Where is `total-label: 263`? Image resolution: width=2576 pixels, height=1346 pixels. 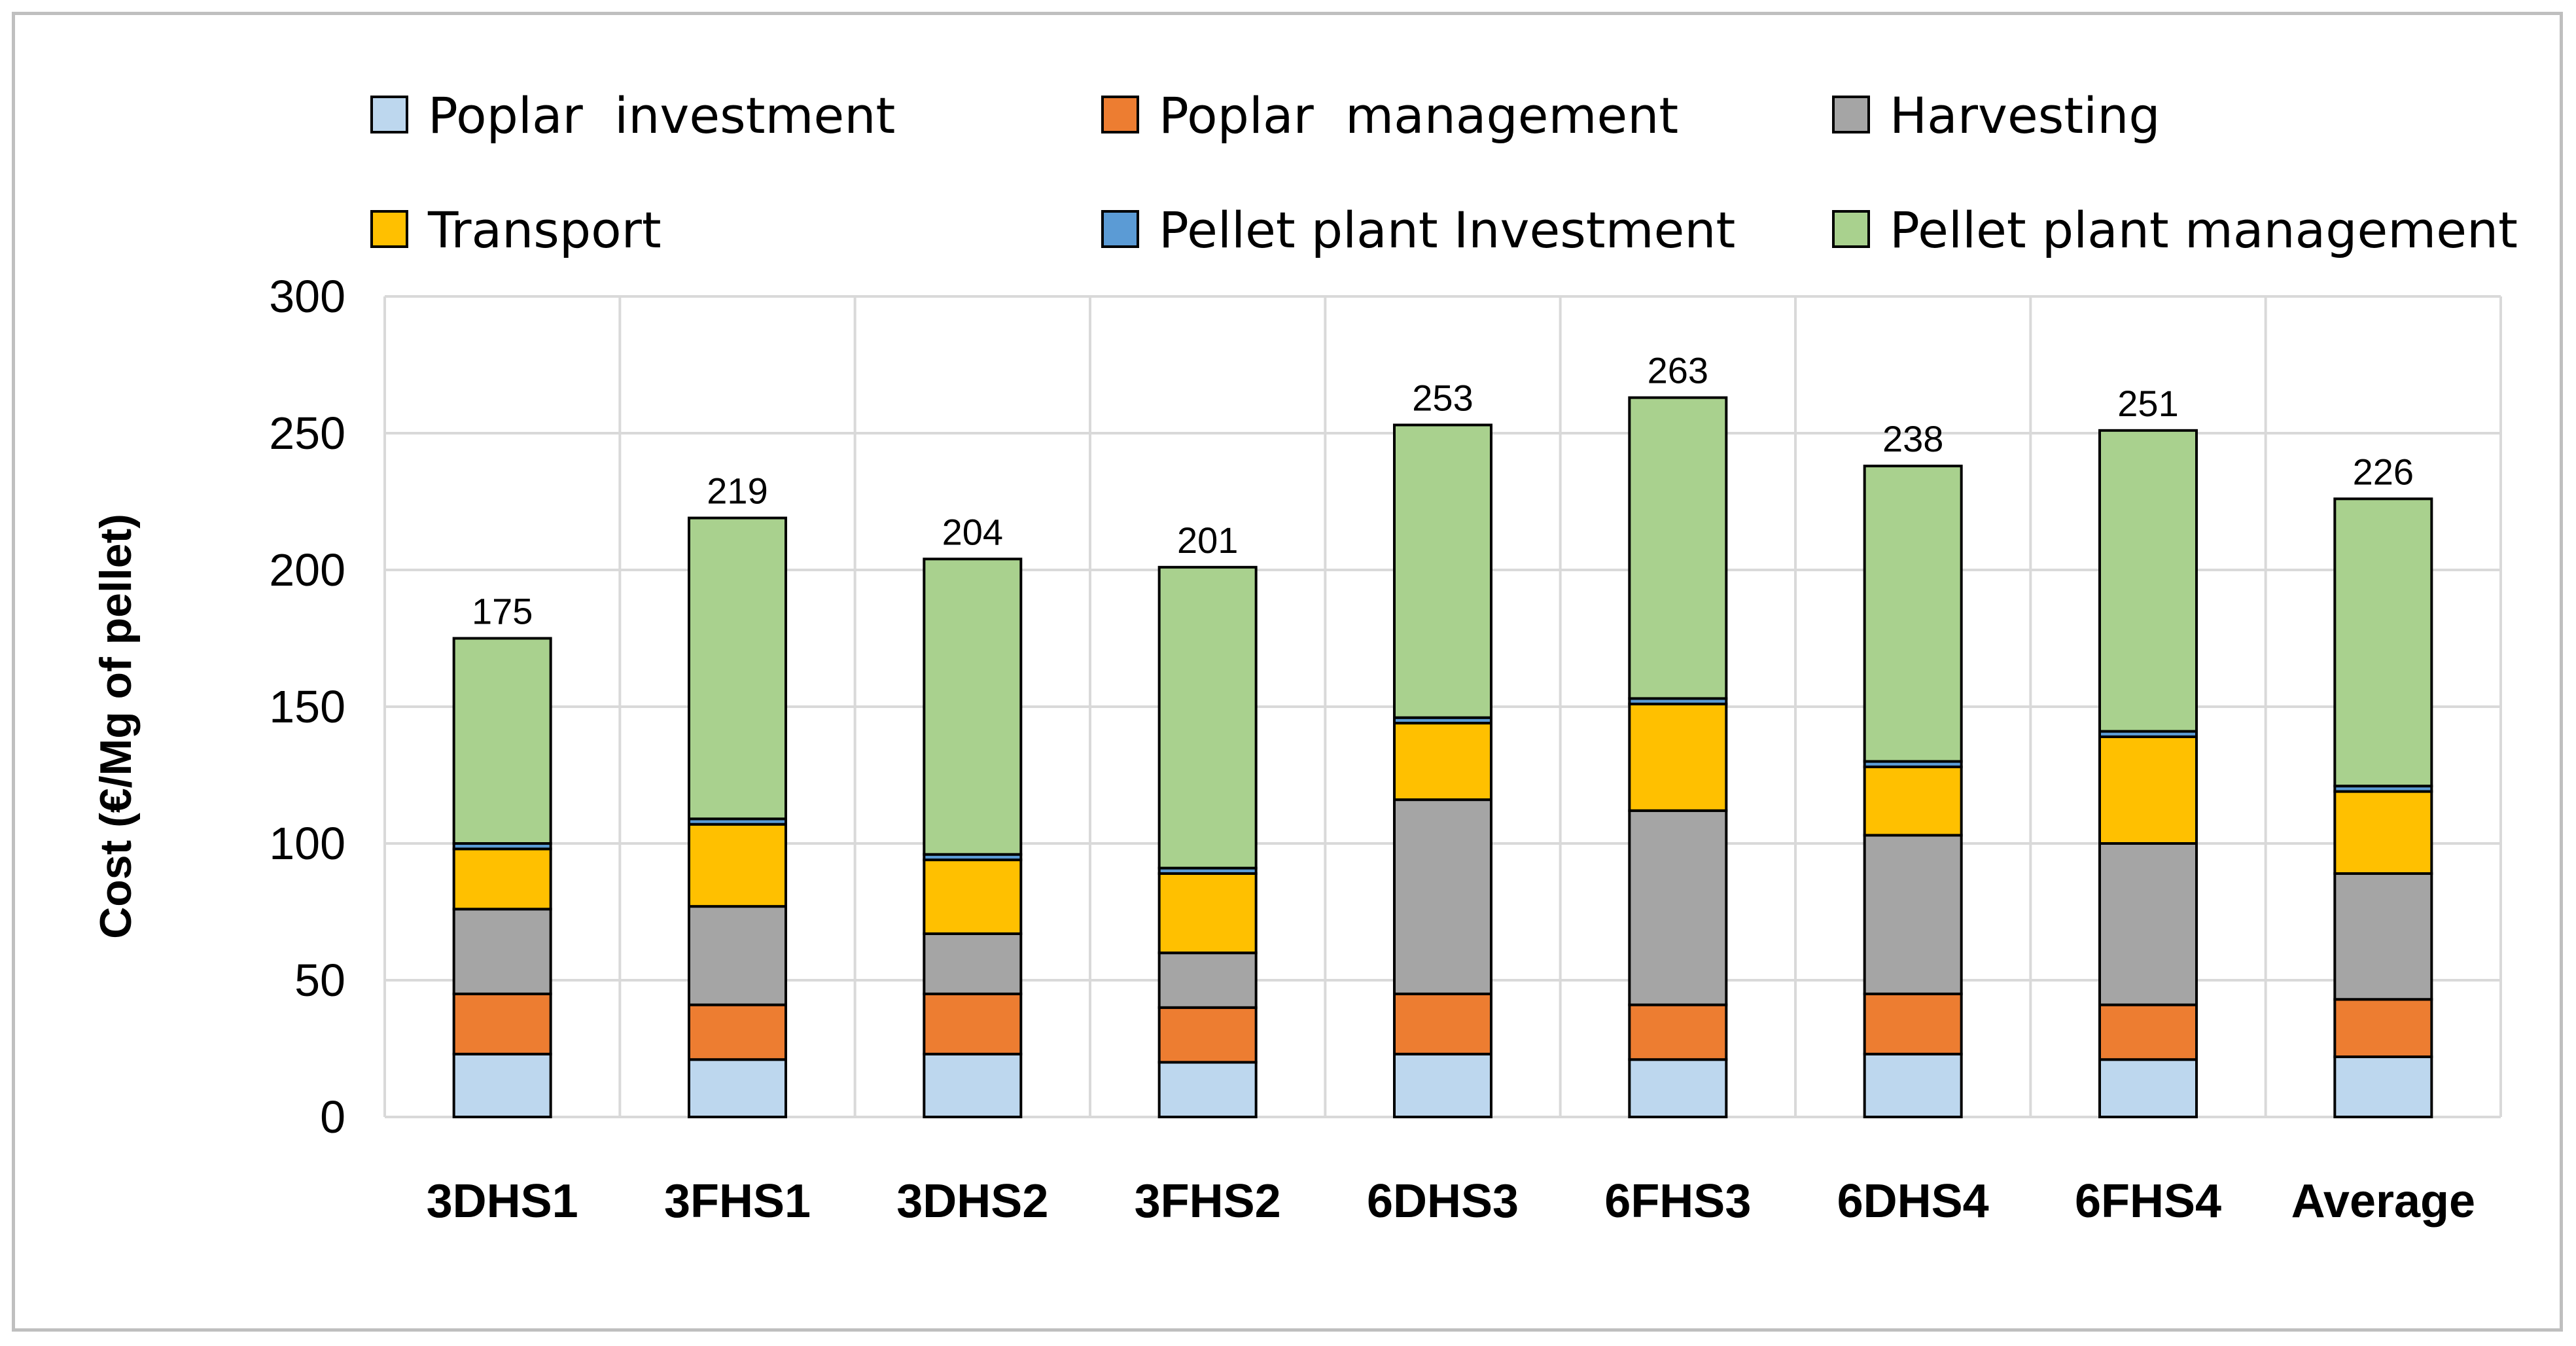 total-label: 263 is located at coordinates (1678, 370).